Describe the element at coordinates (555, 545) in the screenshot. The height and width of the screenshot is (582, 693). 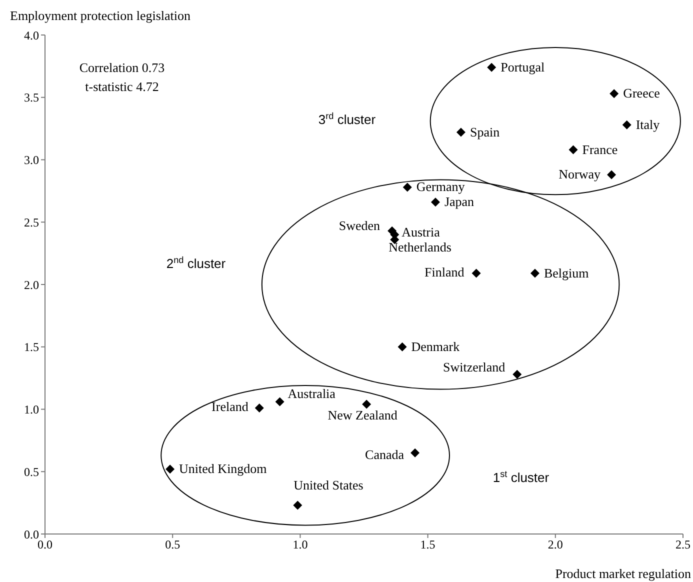
I see `x-tick-label: 2.0` at that location.